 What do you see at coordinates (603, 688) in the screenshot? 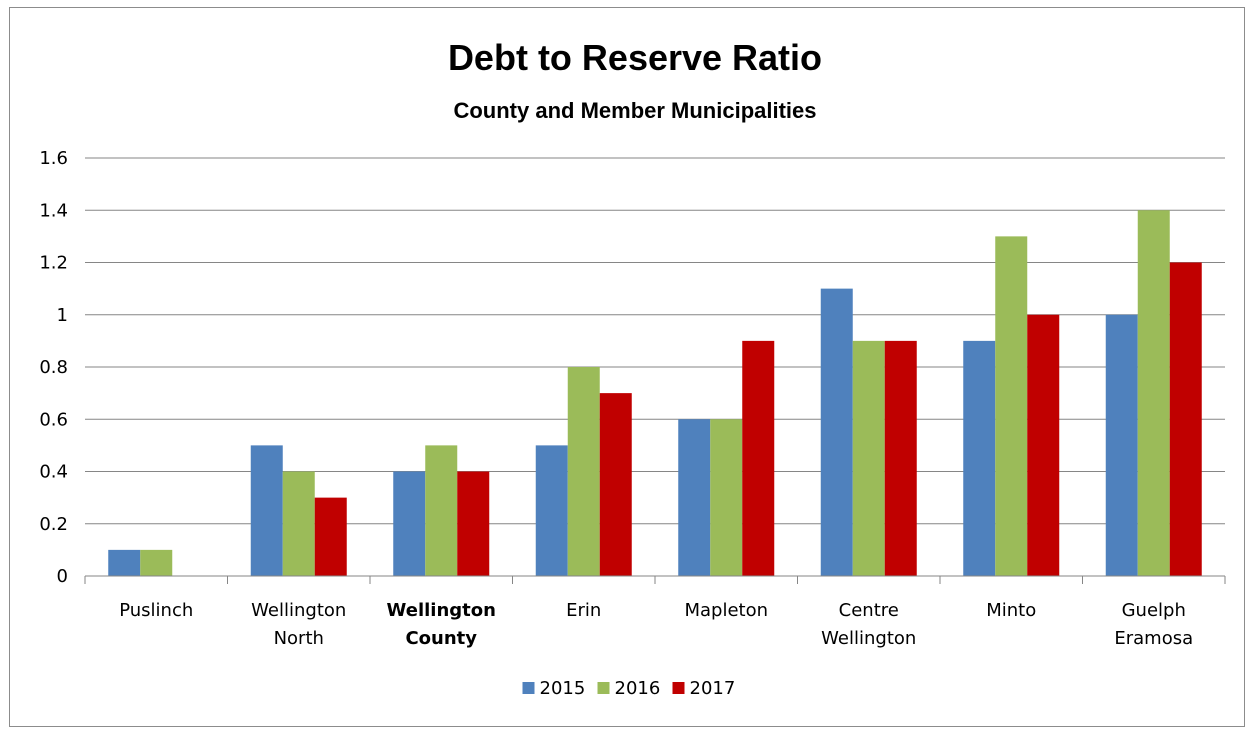
I see `legend-swatch-2016` at bounding box center [603, 688].